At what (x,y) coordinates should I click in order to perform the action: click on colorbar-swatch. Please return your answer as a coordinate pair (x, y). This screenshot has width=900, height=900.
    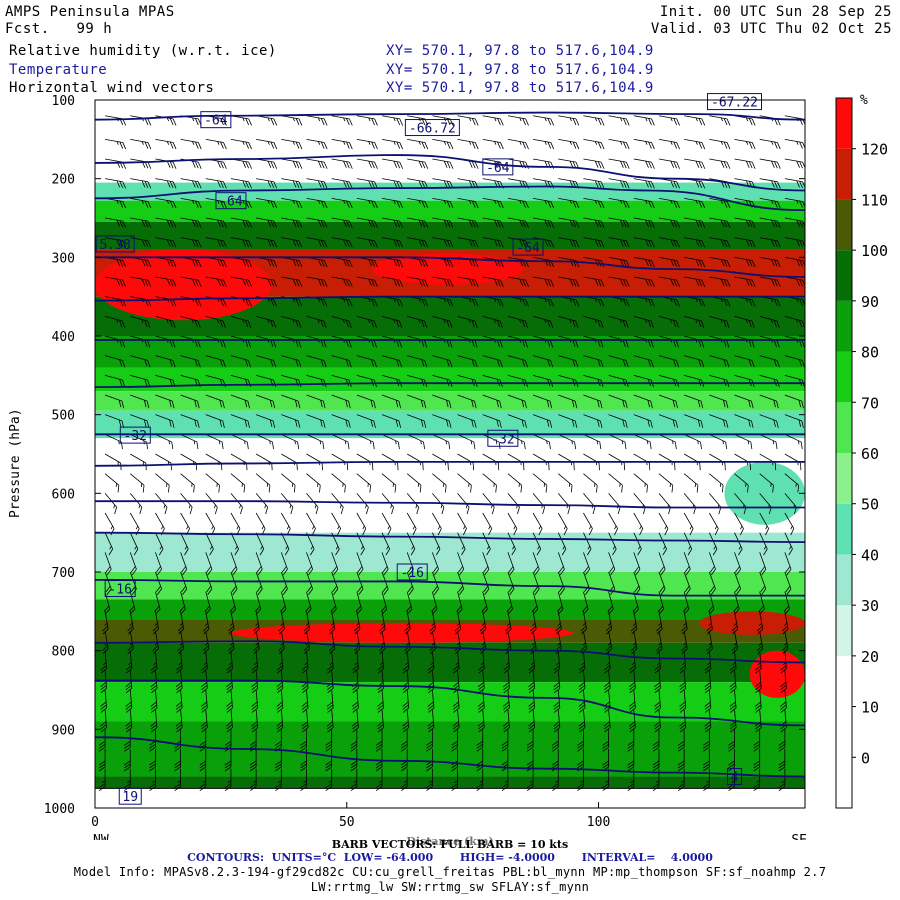
    Looking at the image, I should click on (844, 529).